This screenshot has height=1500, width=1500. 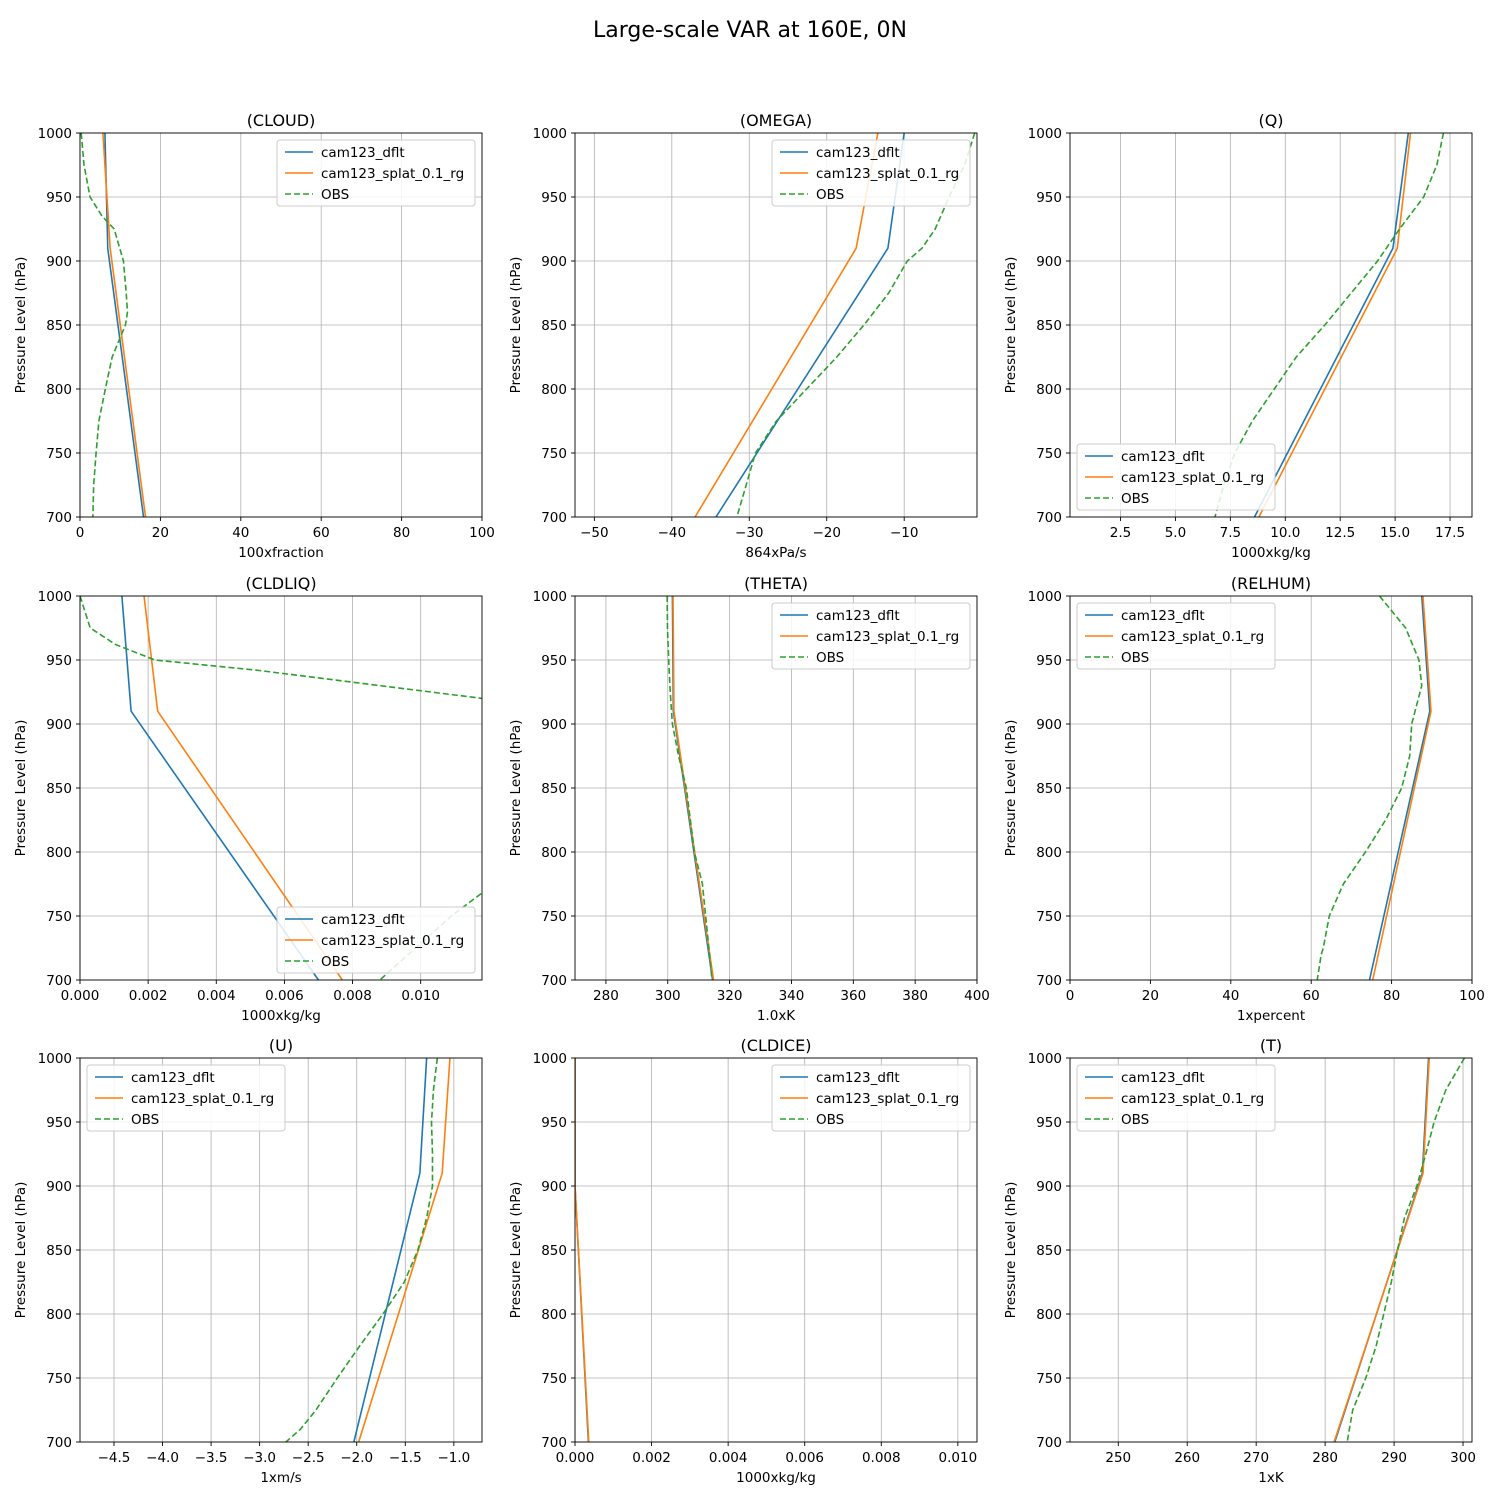 What do you see at coordinates (160, 533) in the screenshot?
I see `x-tick-label: 20` at bounding box center [160, 533].